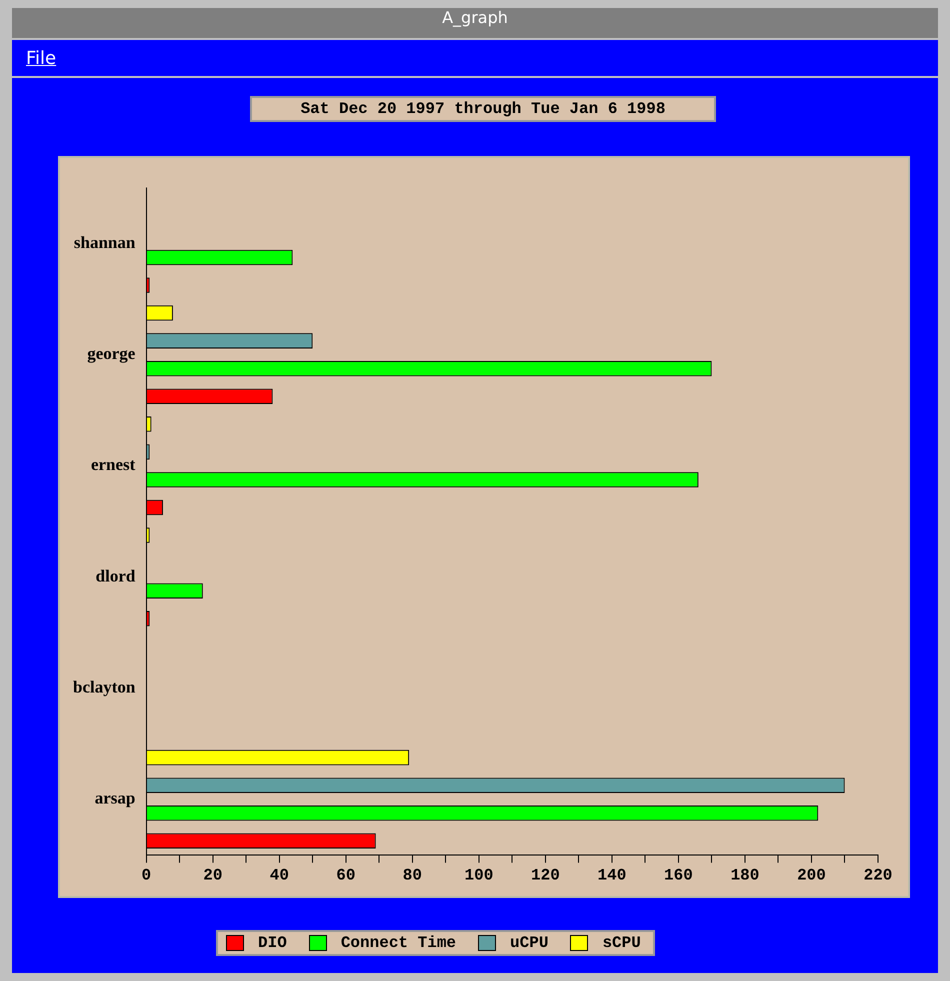 The height and width of the screenshot is (981, 950). I want to click on legend-label: sCPU, so click(621, 943).